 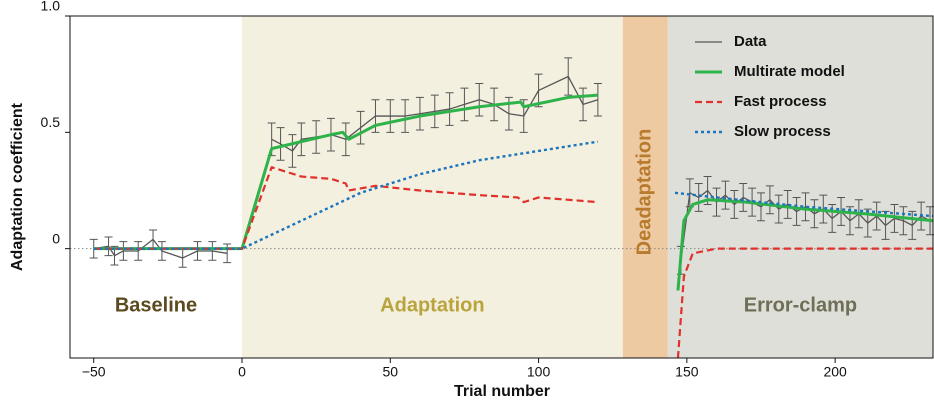 I want to click on x-axis-label: Trial number, so click(x=502, y=391).